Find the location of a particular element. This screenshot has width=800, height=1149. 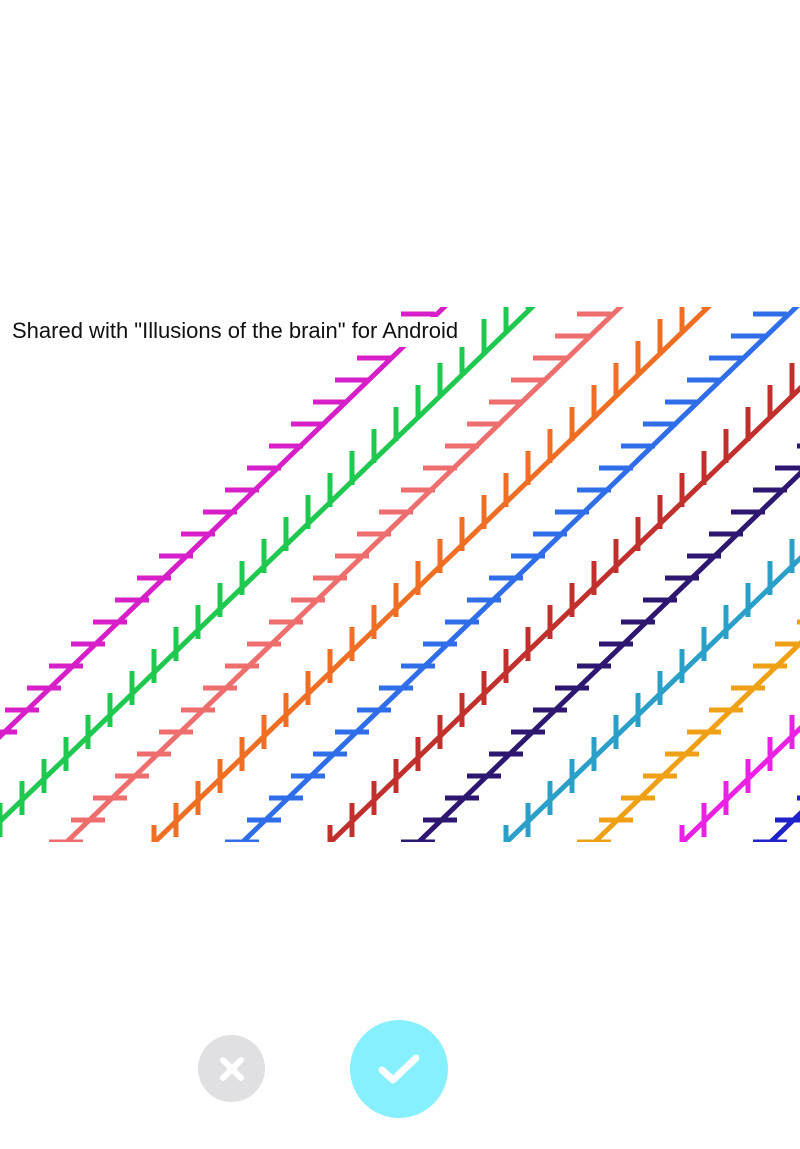

checkmark-icon is located at coordinates (399, 1069).